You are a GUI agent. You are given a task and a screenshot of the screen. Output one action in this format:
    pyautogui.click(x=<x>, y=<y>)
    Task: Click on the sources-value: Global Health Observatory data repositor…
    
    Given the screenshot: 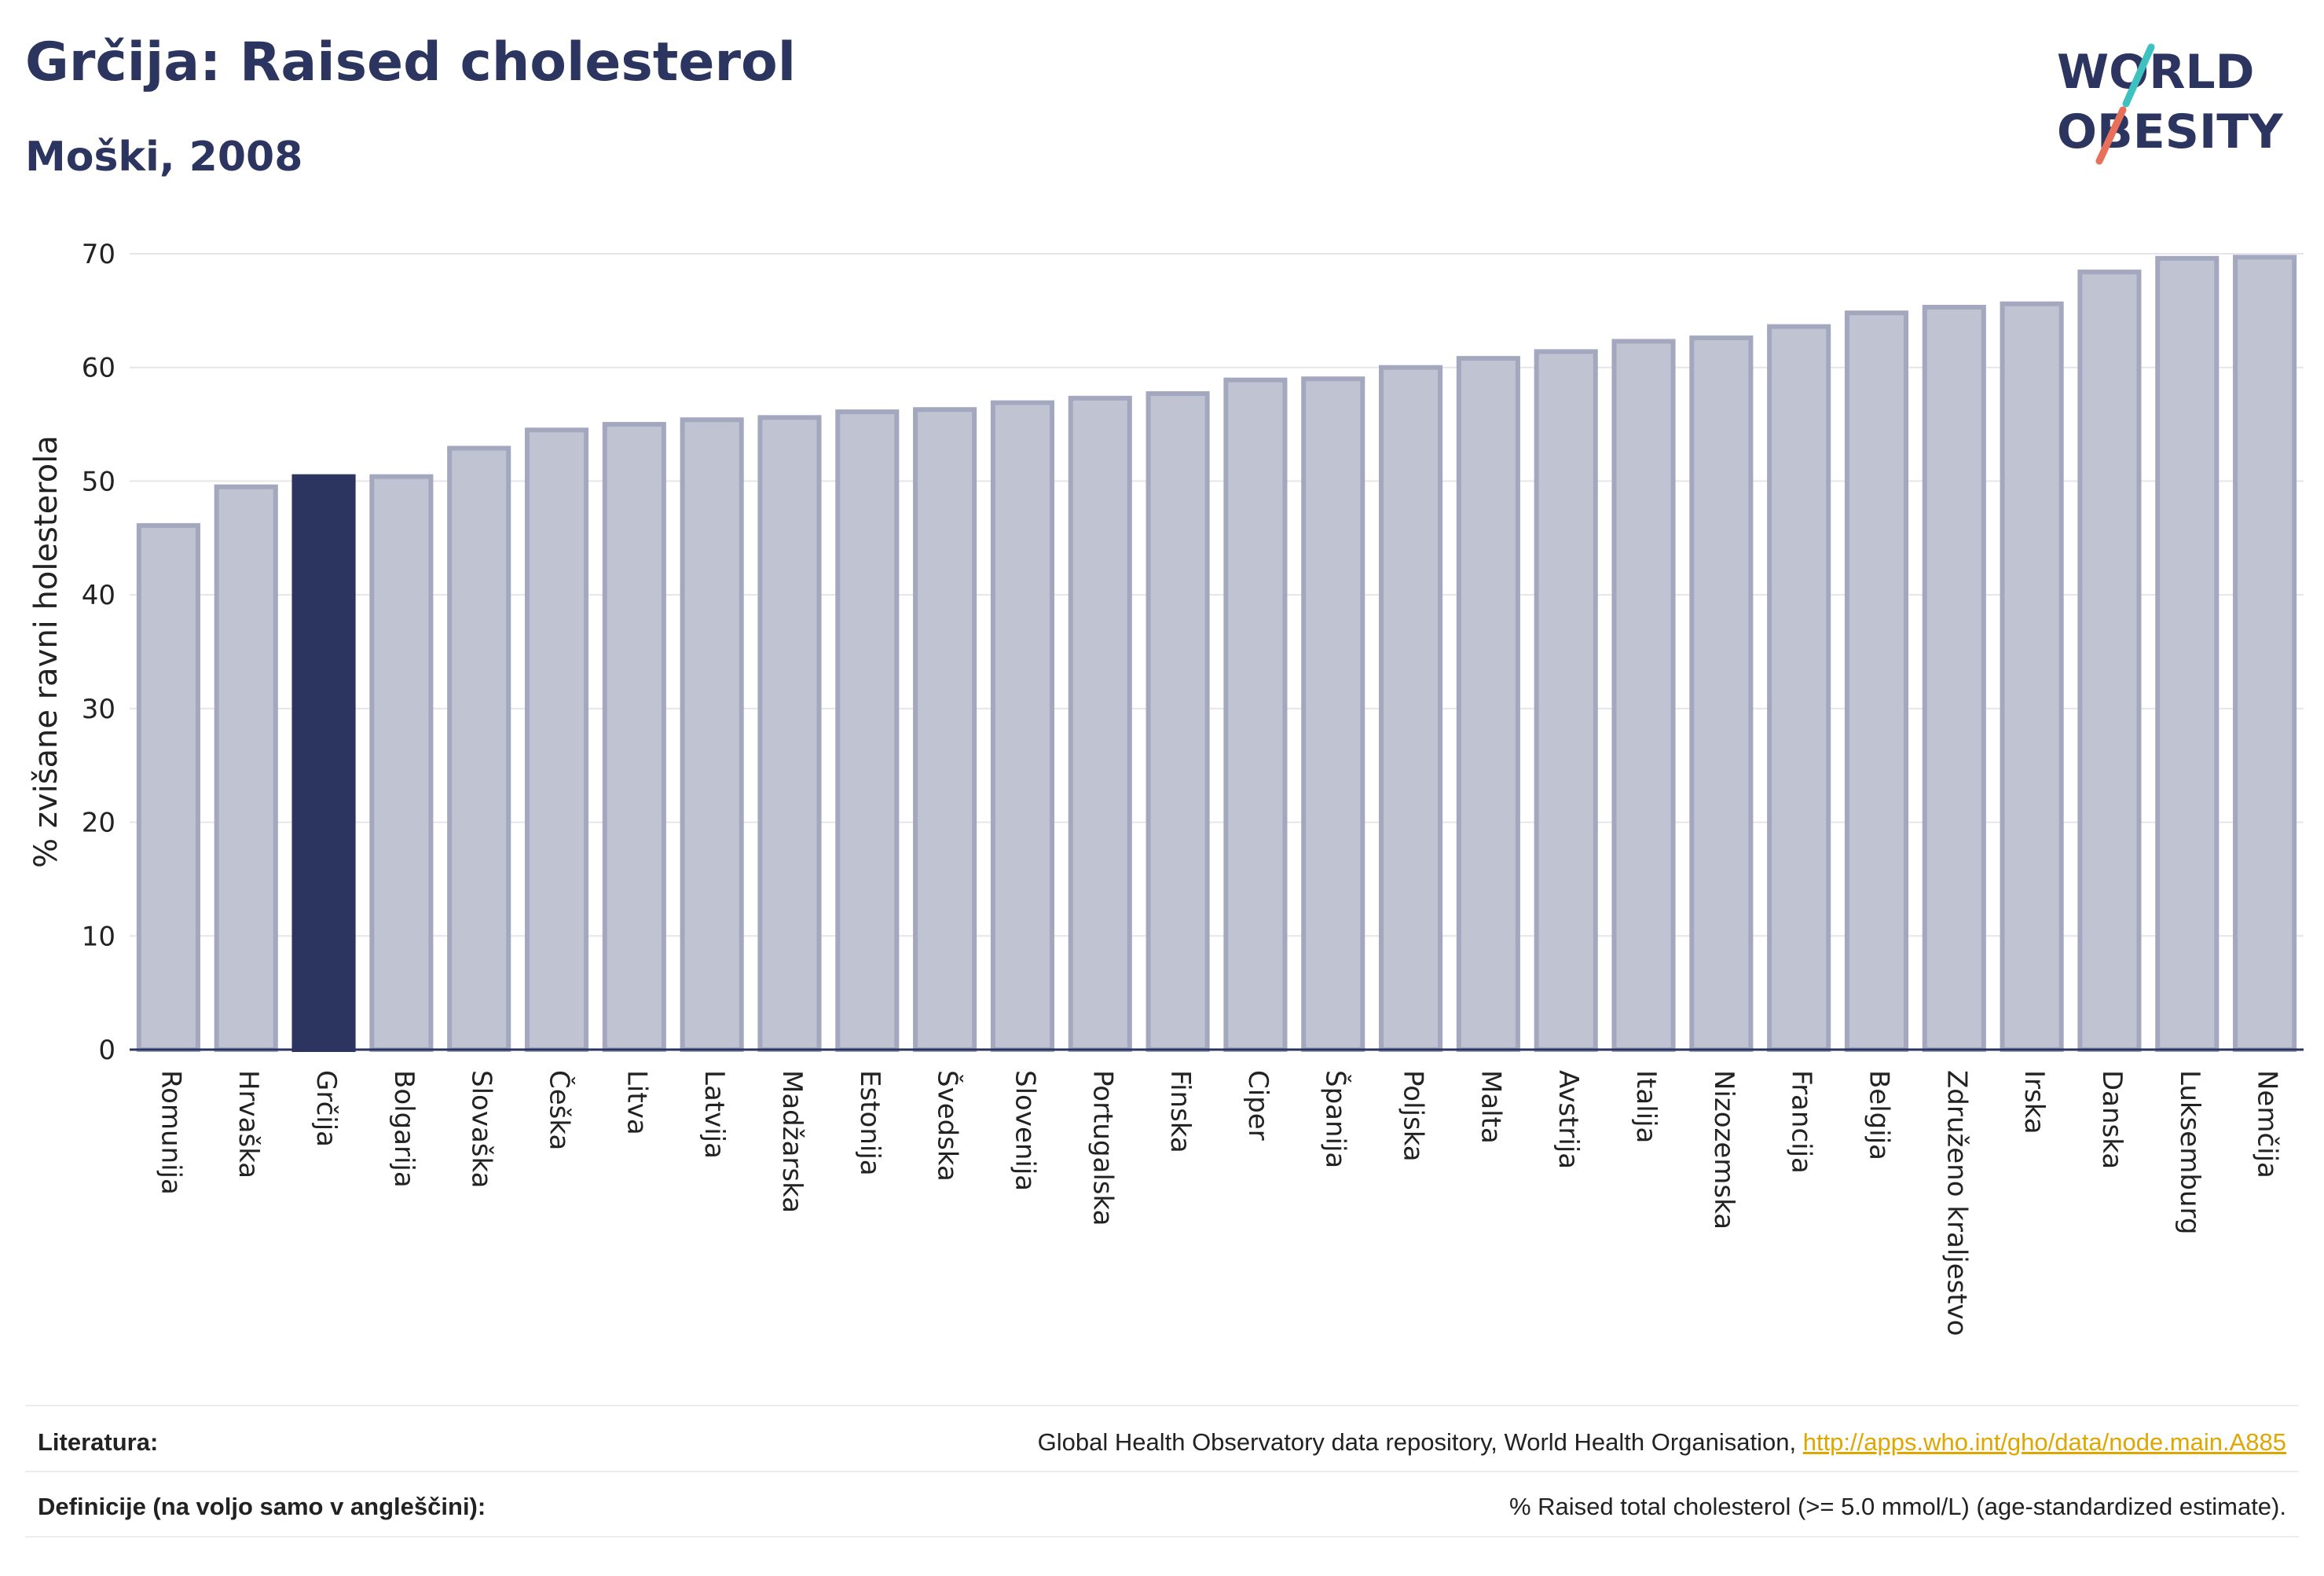 What is the action you would take?
    pyautogui.click(x=1662, y=1442)
    